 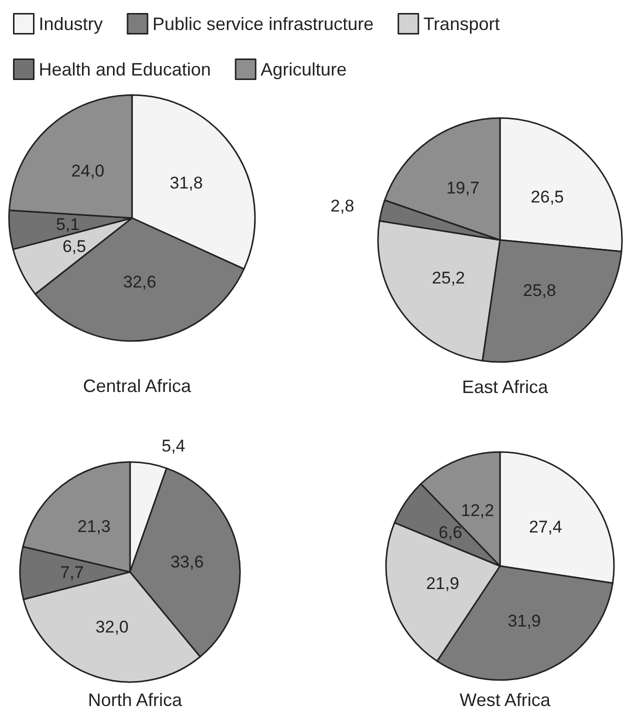 What do you see at coordinates (70, 24) in the screenshot?
I see `legend-label: Industry` at bounding box center [70, 24].